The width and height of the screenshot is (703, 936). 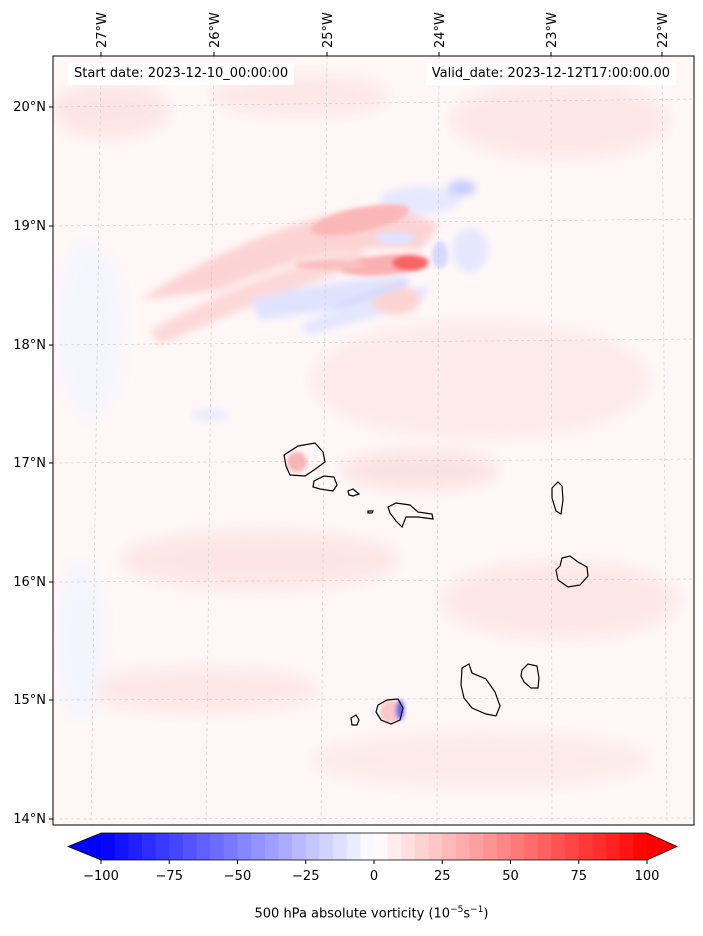 I want to click on colorbar-tick-label: 50, so click(x=510, y=876).